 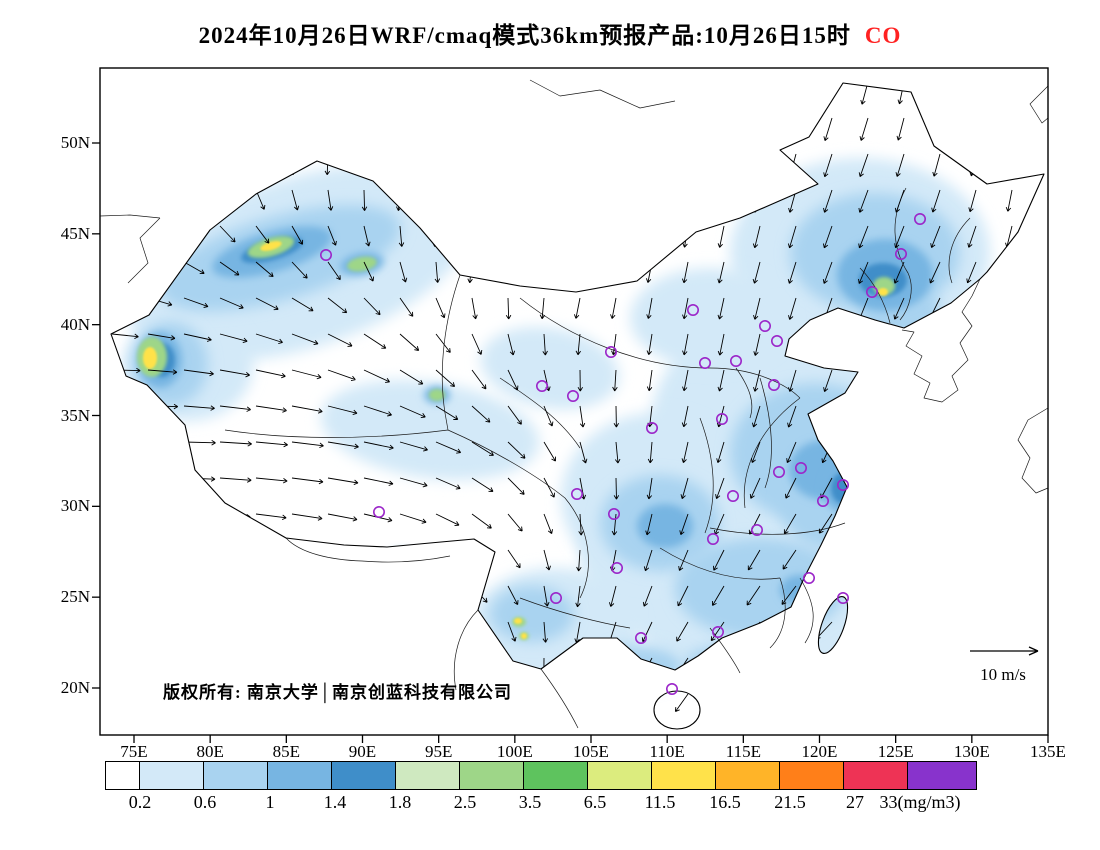 I want to click on lat-tick-label: 20N, so click(x=75, y=687).